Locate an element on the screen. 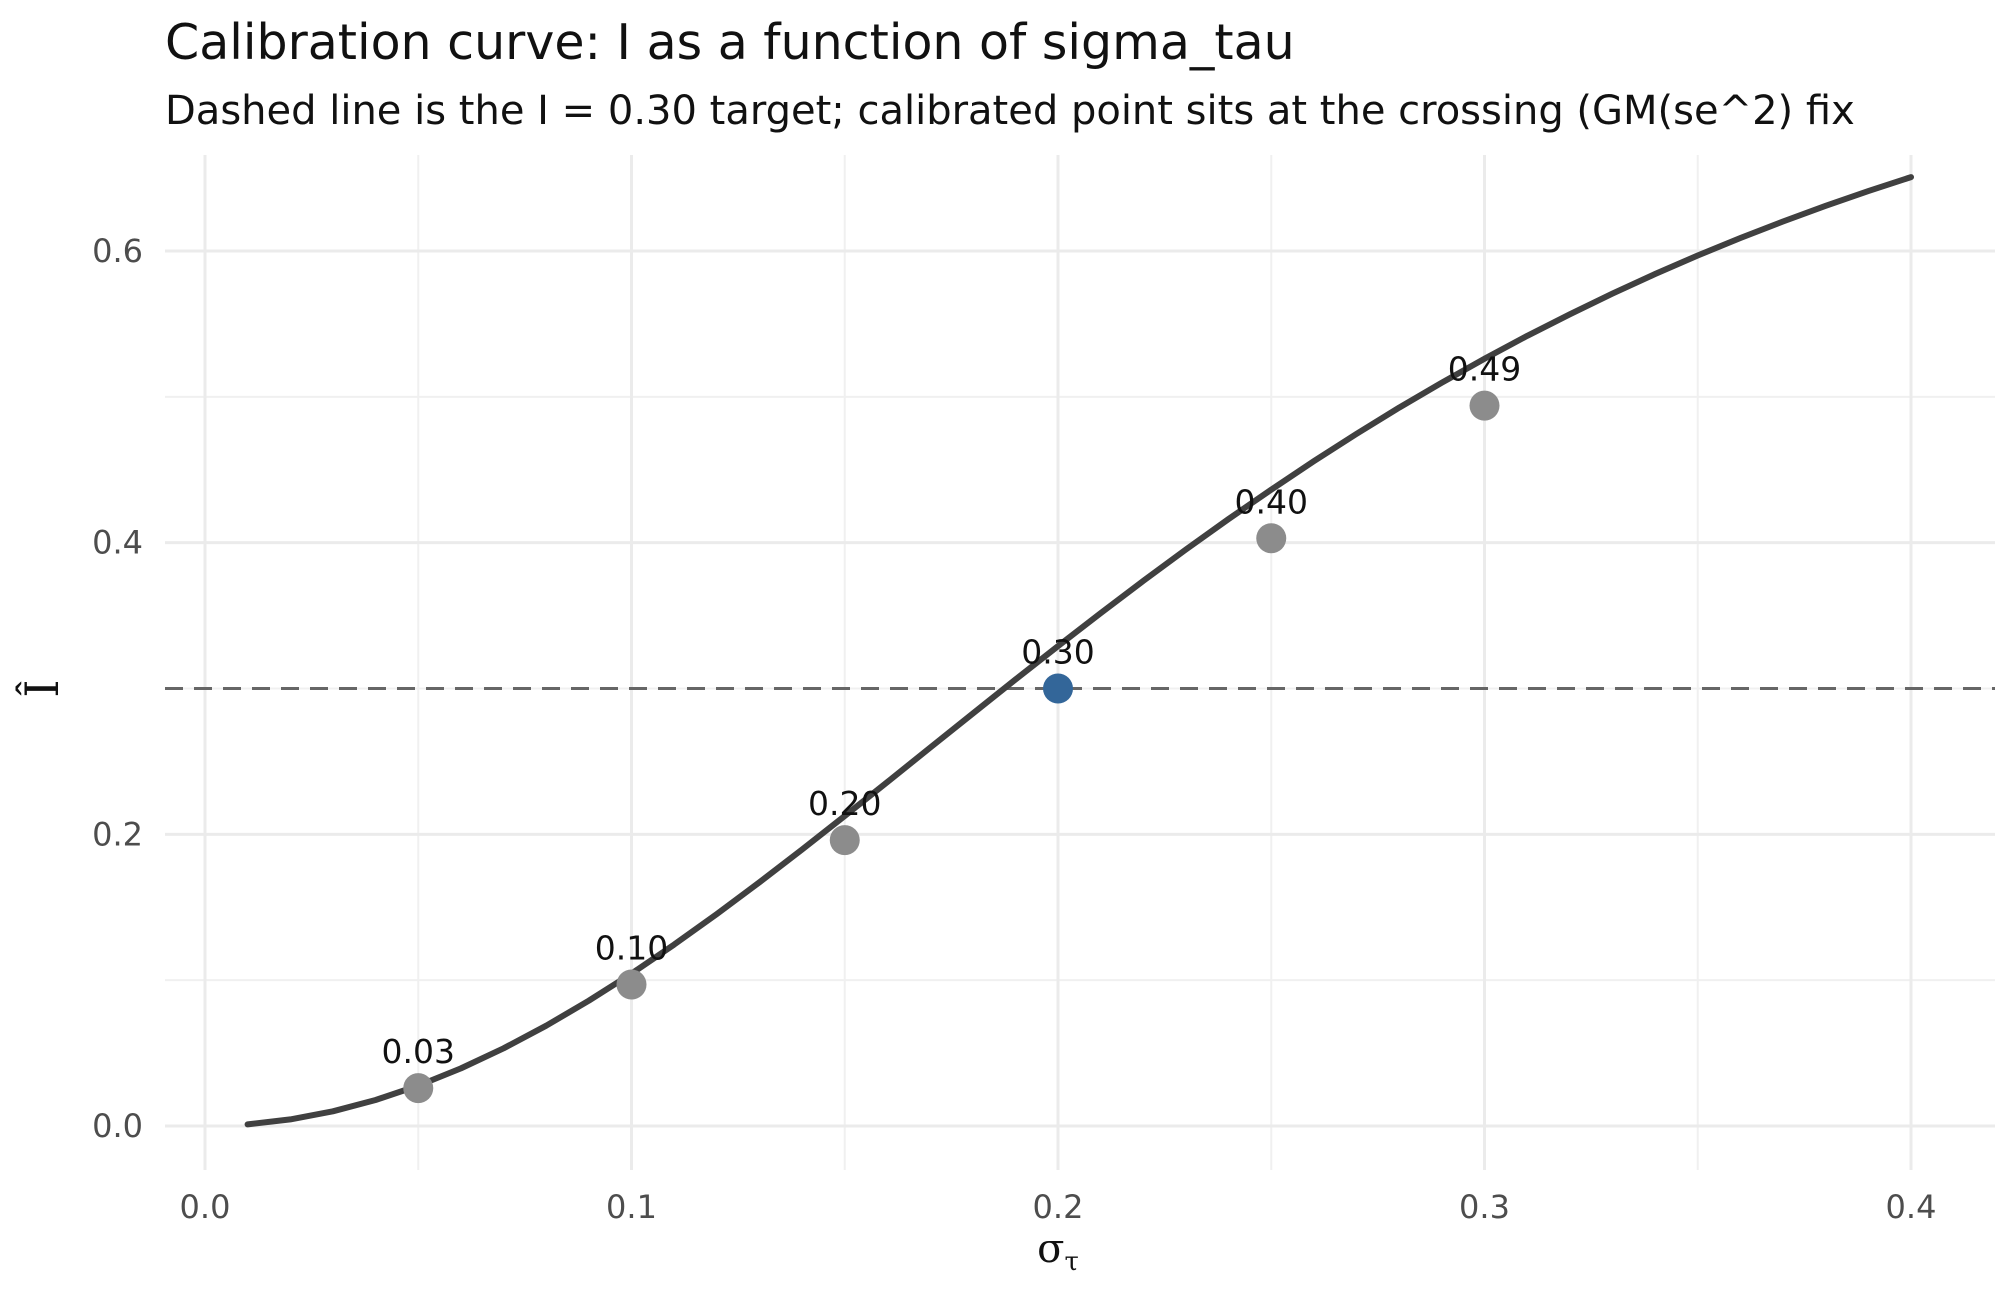  x-tick-label: 0.4 is located at coordinates (1911, 1207).